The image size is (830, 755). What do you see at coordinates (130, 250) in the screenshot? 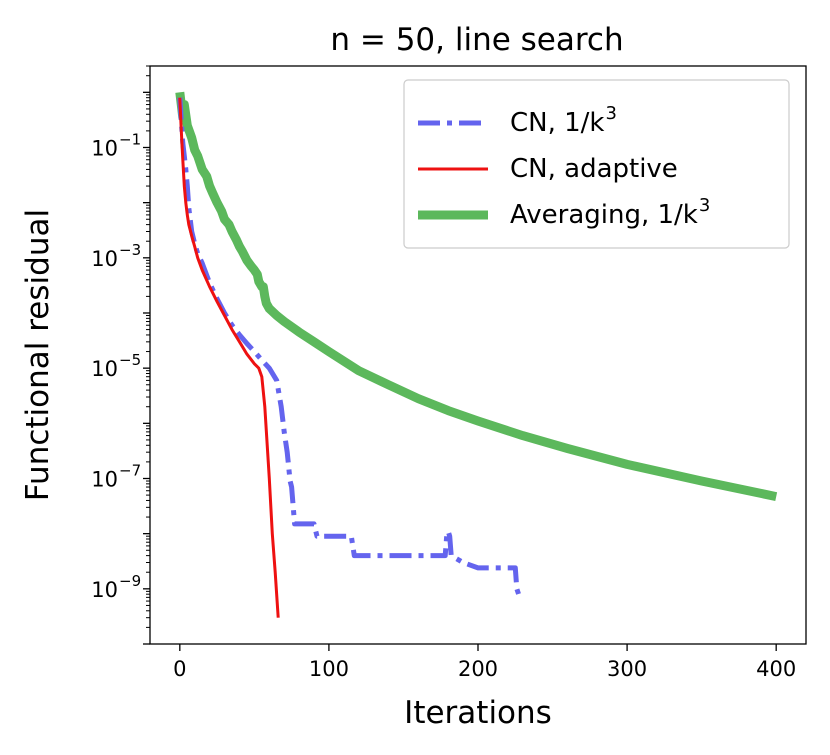
I see `y-tick-exponent: −3` at bounding box center [130, 250].